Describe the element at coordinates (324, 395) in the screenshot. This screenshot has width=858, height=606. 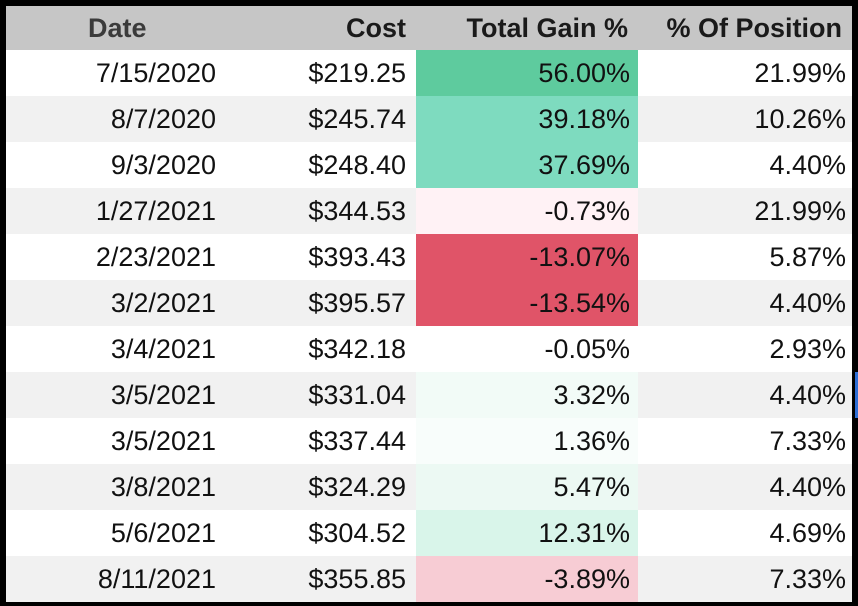
I see `cost-cell: $331.04` at that location.